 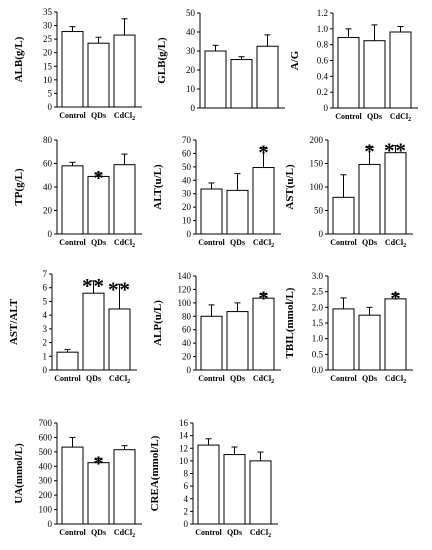 I want to click on y-tick-label: 1.2, so click(x=322, y=13).